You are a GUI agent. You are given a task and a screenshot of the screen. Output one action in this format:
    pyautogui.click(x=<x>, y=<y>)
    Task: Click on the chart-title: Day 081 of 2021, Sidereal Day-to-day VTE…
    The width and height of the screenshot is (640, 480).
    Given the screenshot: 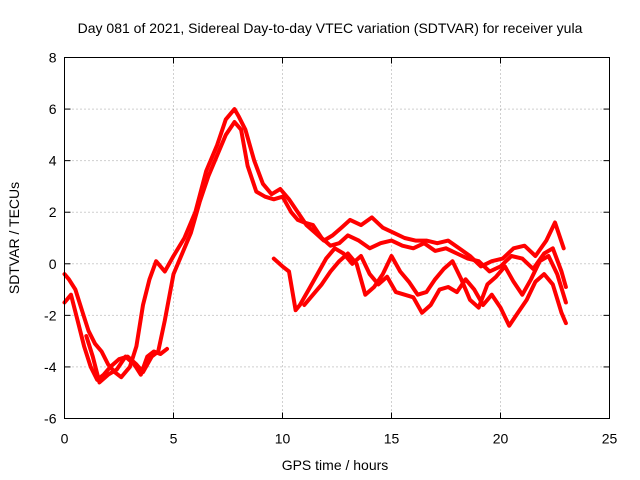 What is the action you would take?
    pyautogui.click(x=330, y=28)
    